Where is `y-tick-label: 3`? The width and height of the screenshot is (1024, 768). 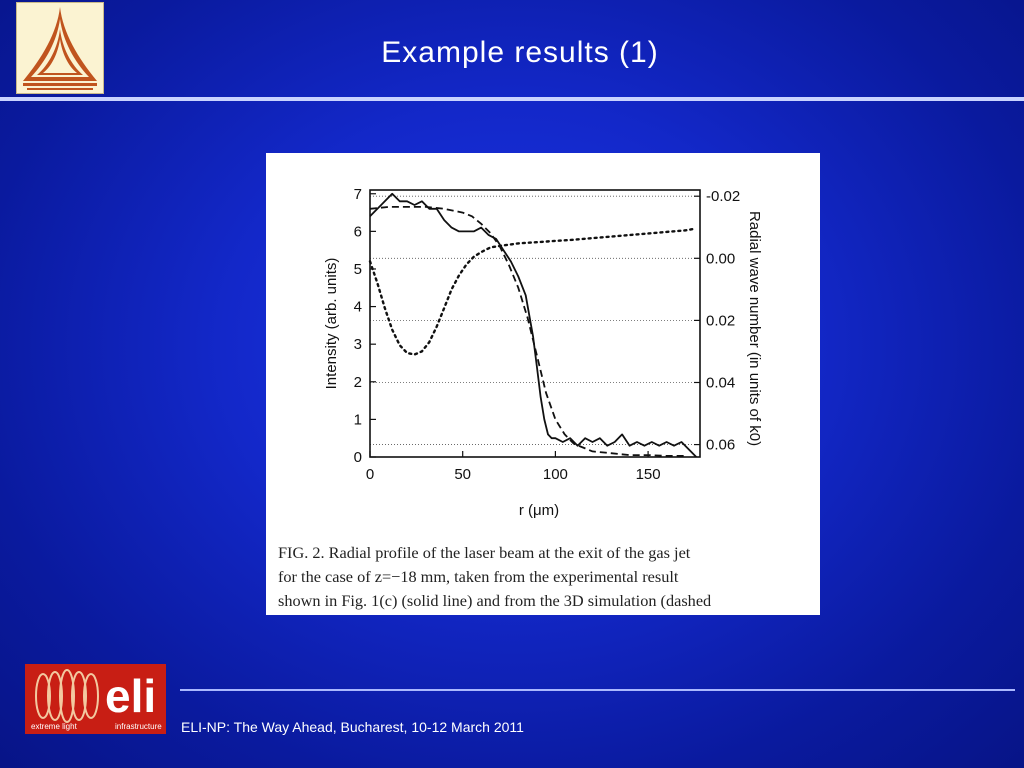
y-tick-label: 3 is located at coordinates (358, 344).